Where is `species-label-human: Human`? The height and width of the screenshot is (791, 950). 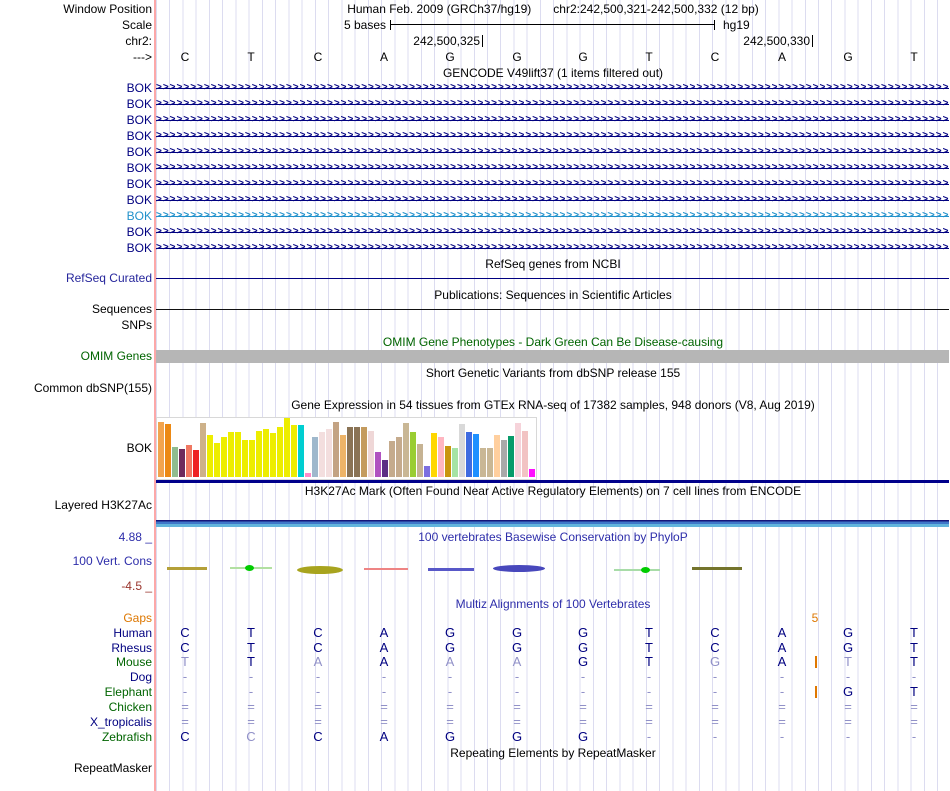
species-label-human: Human is located at coordinates (132, 633).